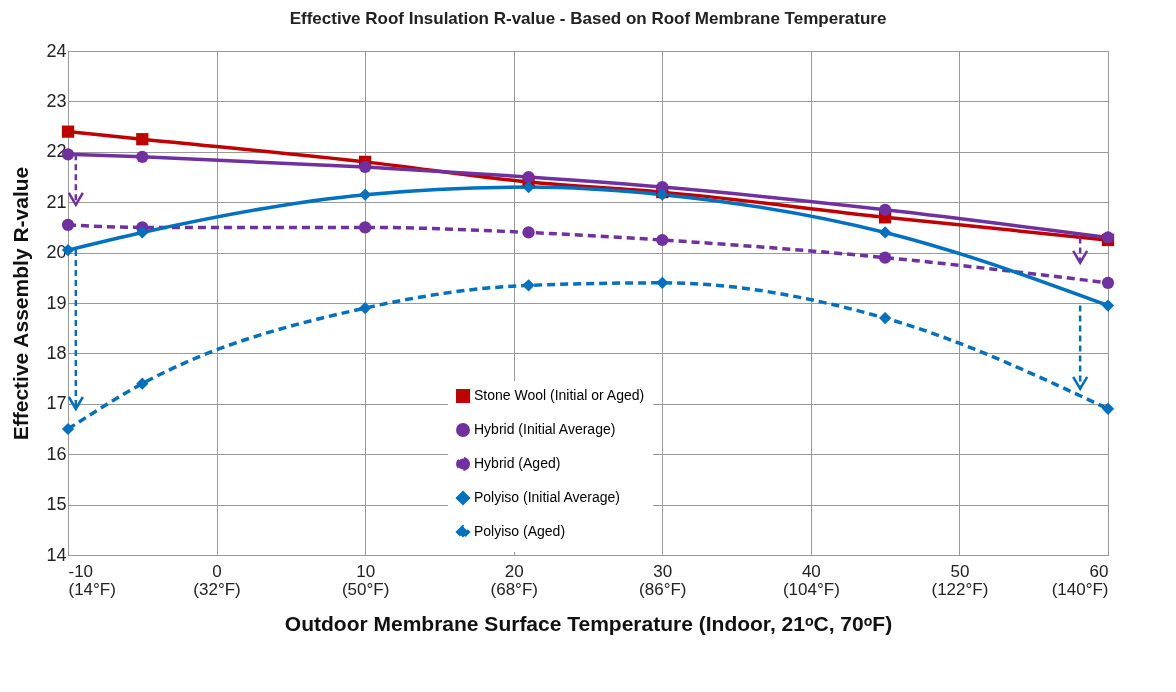 Image resolution: width=1176 pixels, height=692 pixels. Describe the element at coordinates (588, 623) in the screenshot. I see `x-axis-title: Outdoor Membrane Surface Temperature (Indoor, 21ᵒC, 70ᵒF)` at that location.